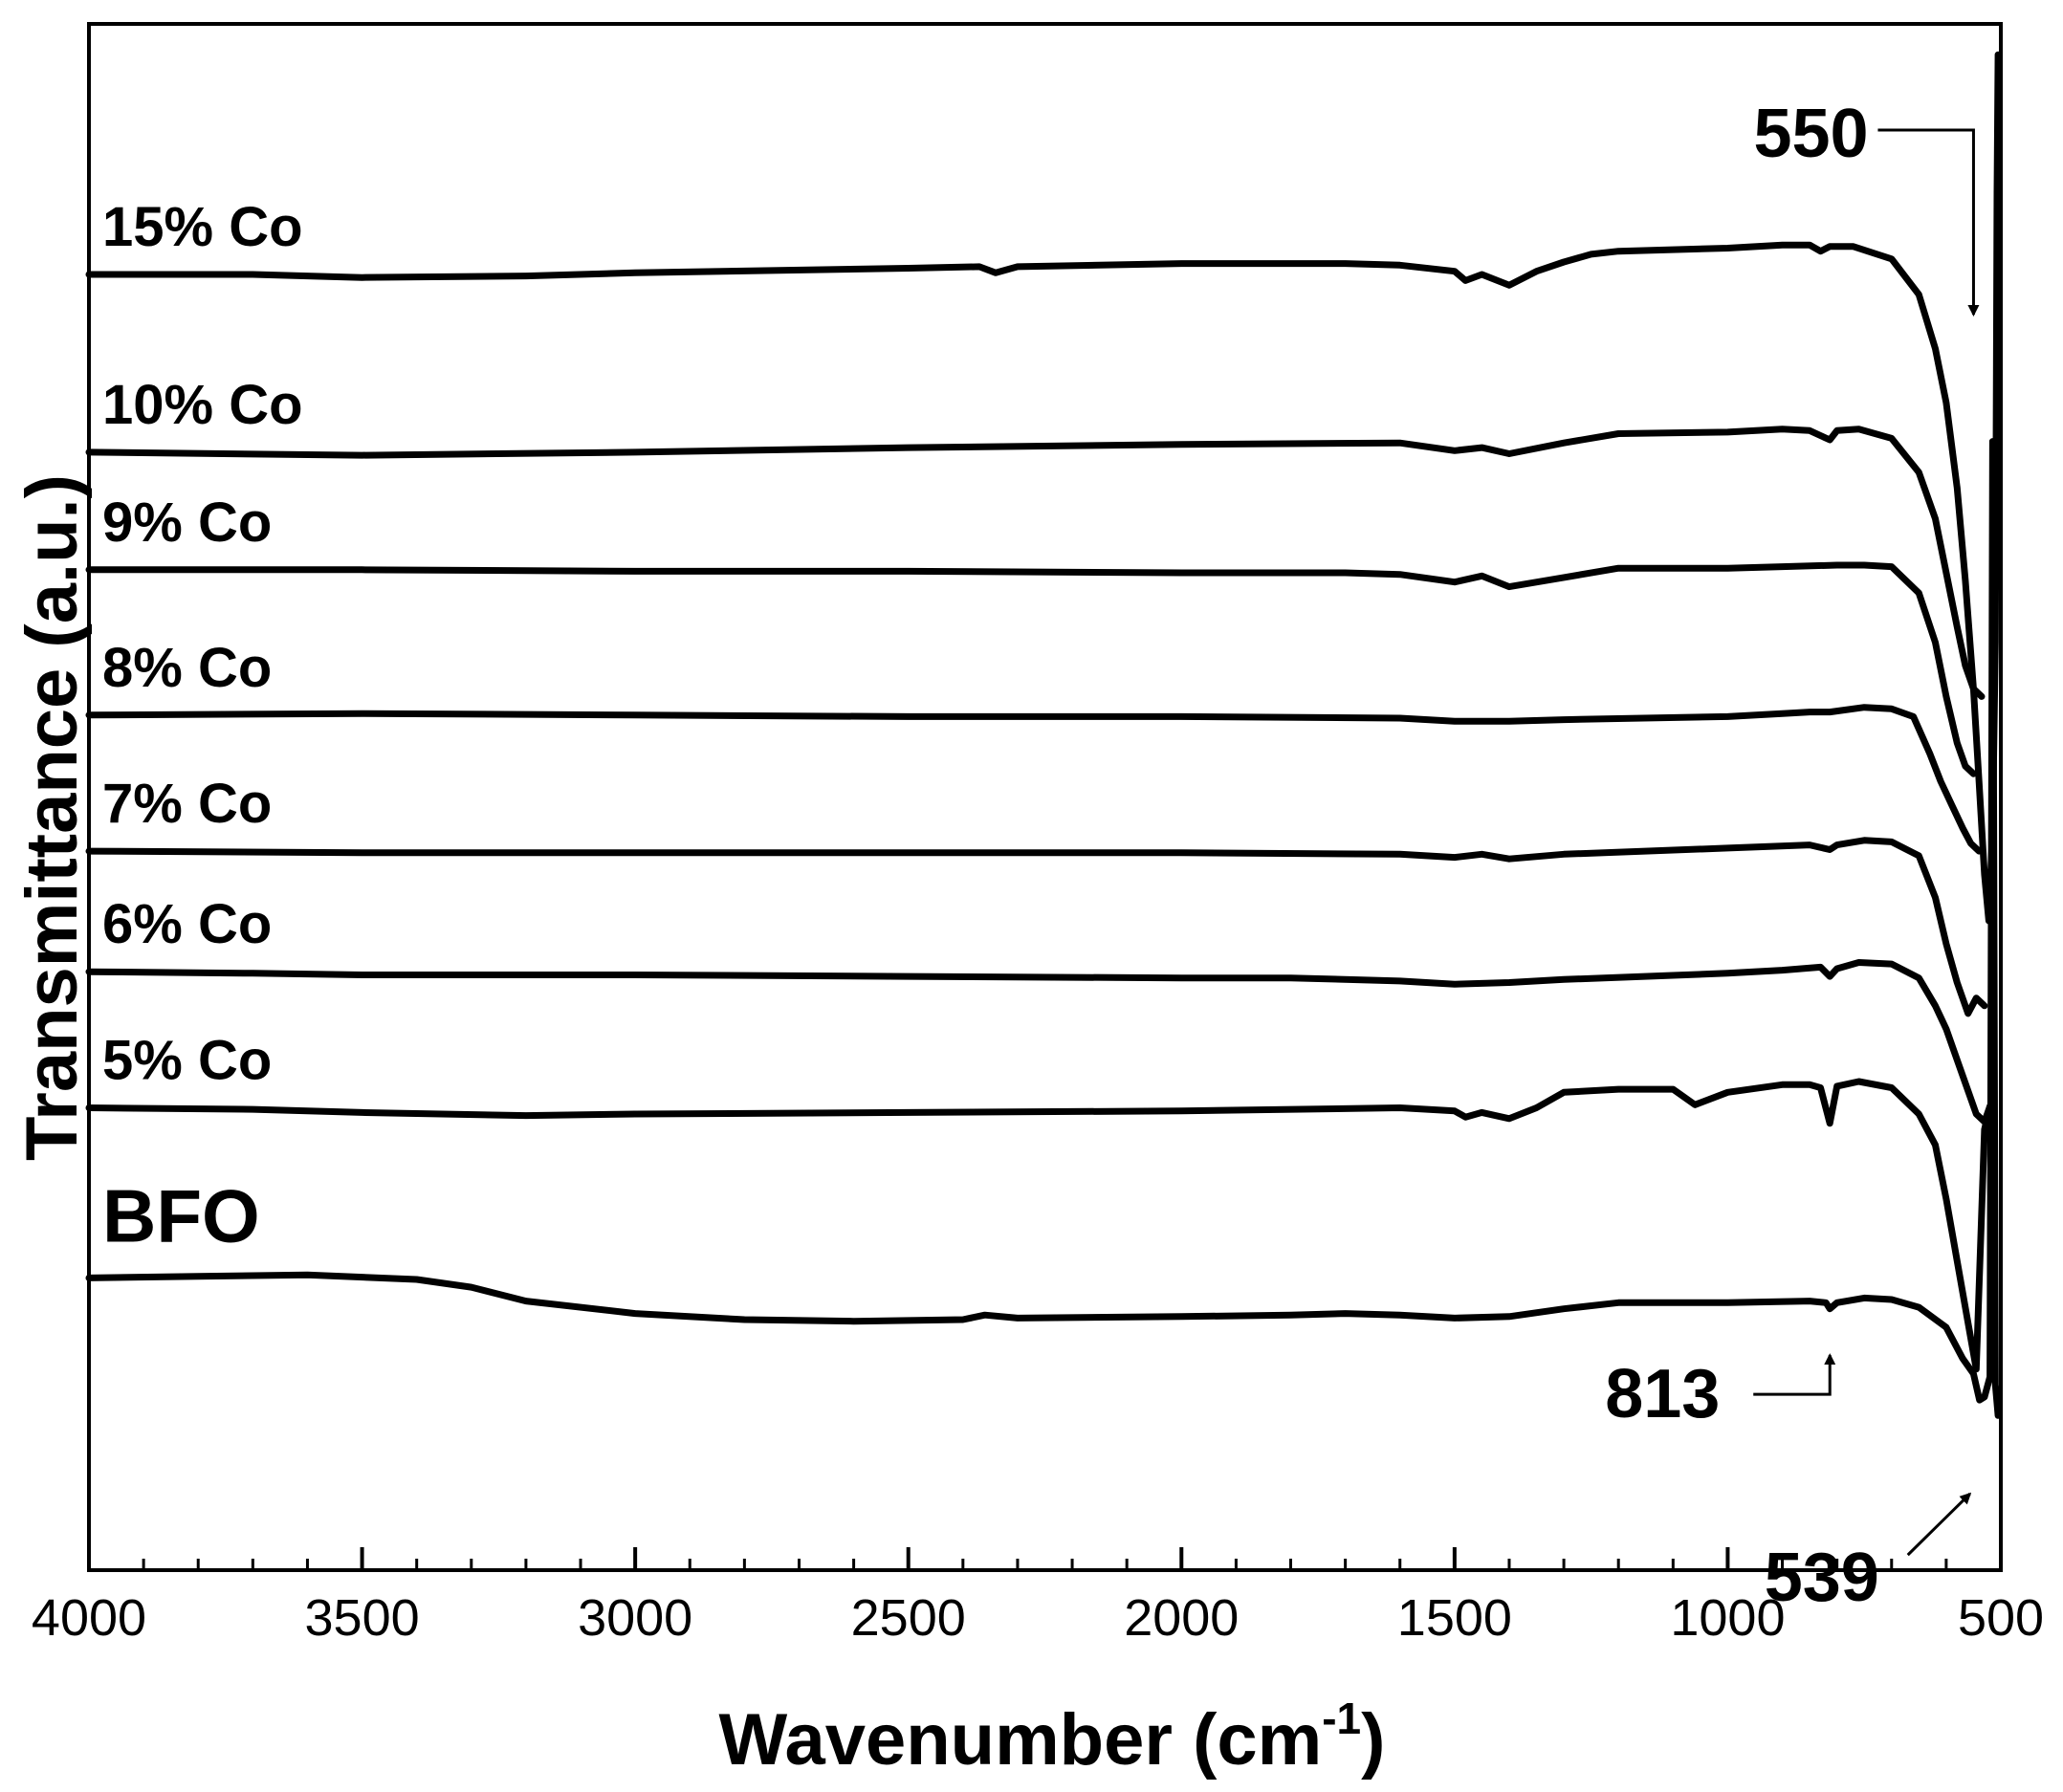  What do you see at coordinates (187, 804) in the screenshot?
I see `series-label-7pct-co: 7% Co` at bounding box center [187, 804].